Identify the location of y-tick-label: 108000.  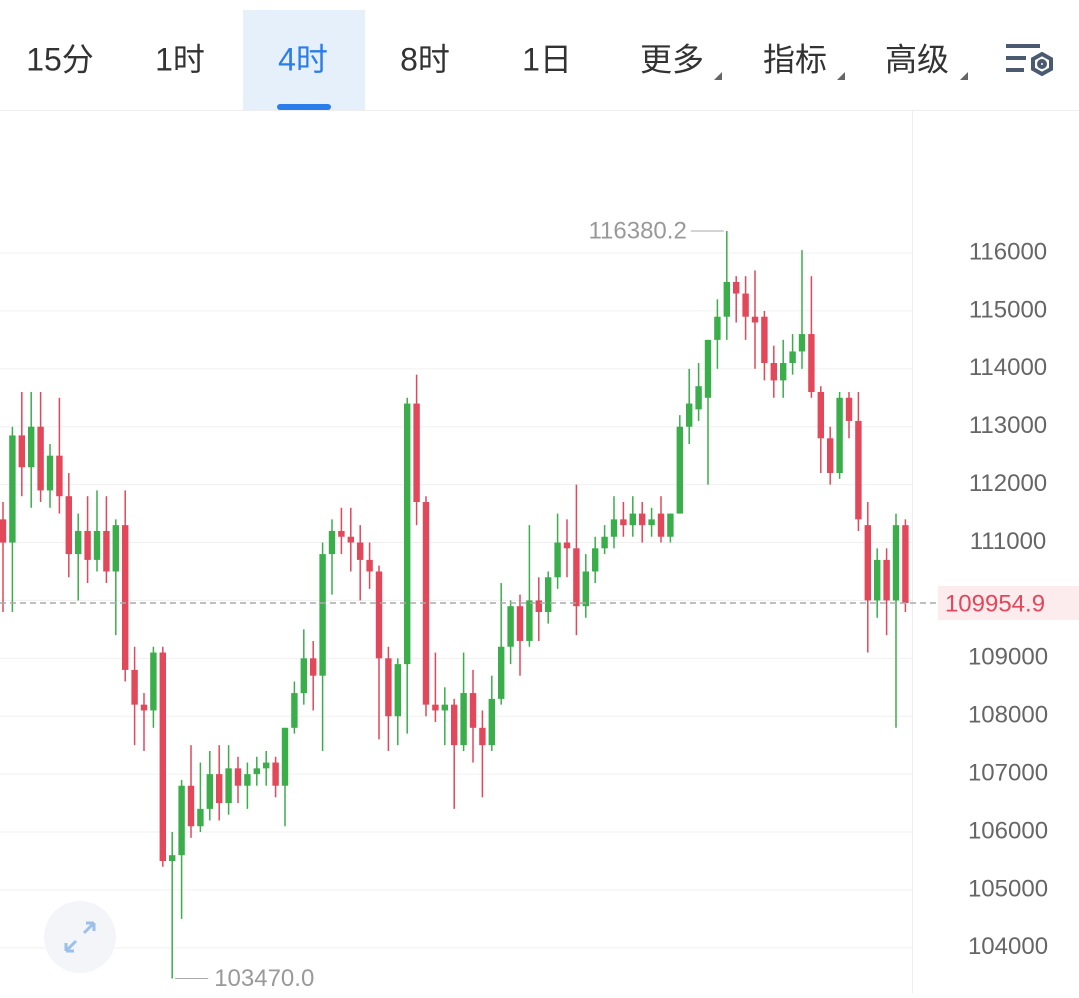
(1008, 715).